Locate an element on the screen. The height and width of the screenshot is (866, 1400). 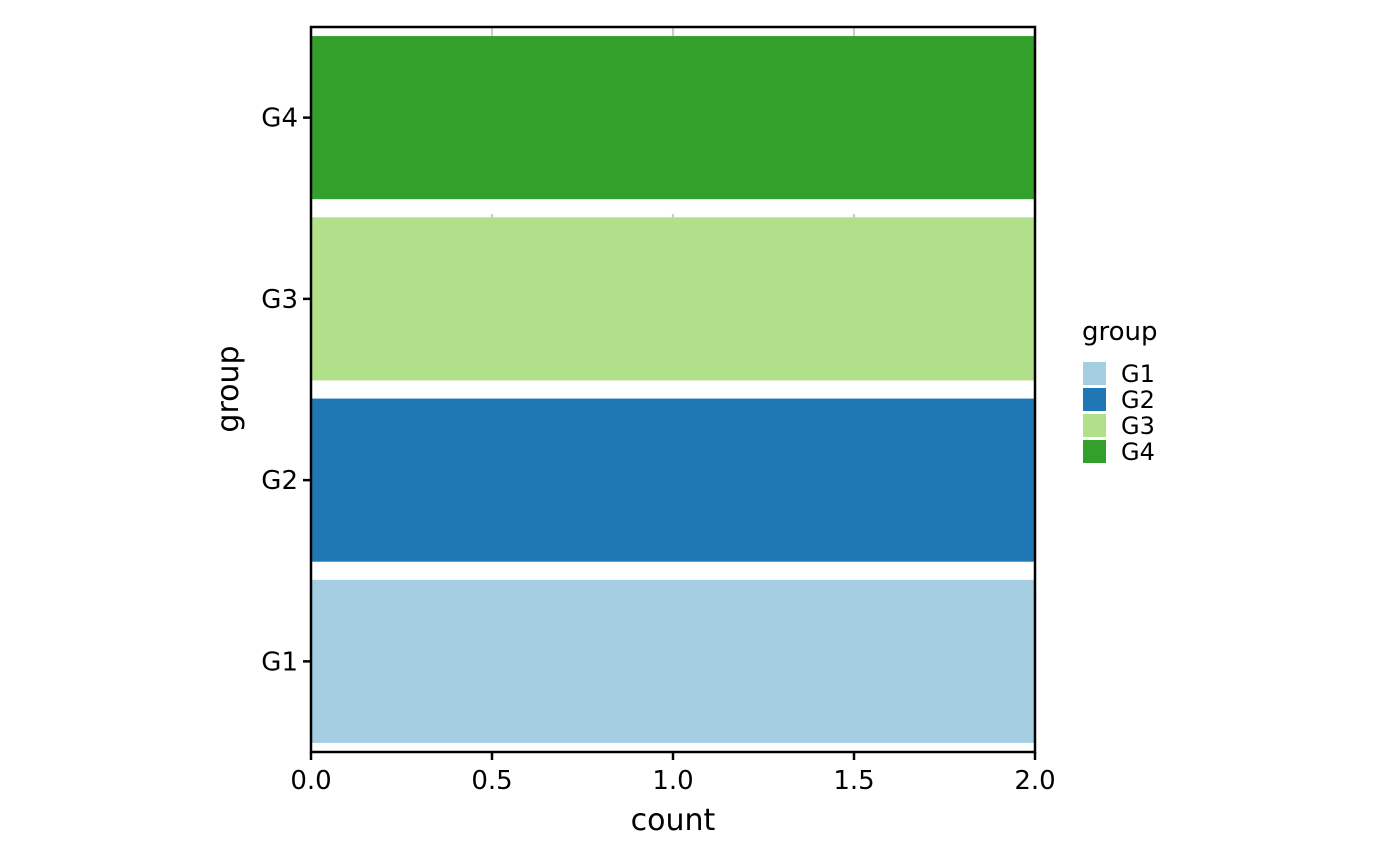
bar-g4 is located at coordinates (673, 118).